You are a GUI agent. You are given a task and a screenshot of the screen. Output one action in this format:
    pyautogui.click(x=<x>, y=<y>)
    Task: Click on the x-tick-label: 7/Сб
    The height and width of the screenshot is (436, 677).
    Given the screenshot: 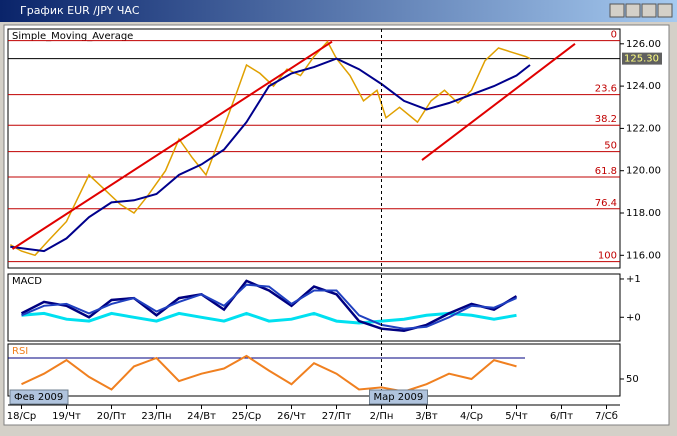 What is the action you would take?
    pyautogui.click(x=606, y=416)
    